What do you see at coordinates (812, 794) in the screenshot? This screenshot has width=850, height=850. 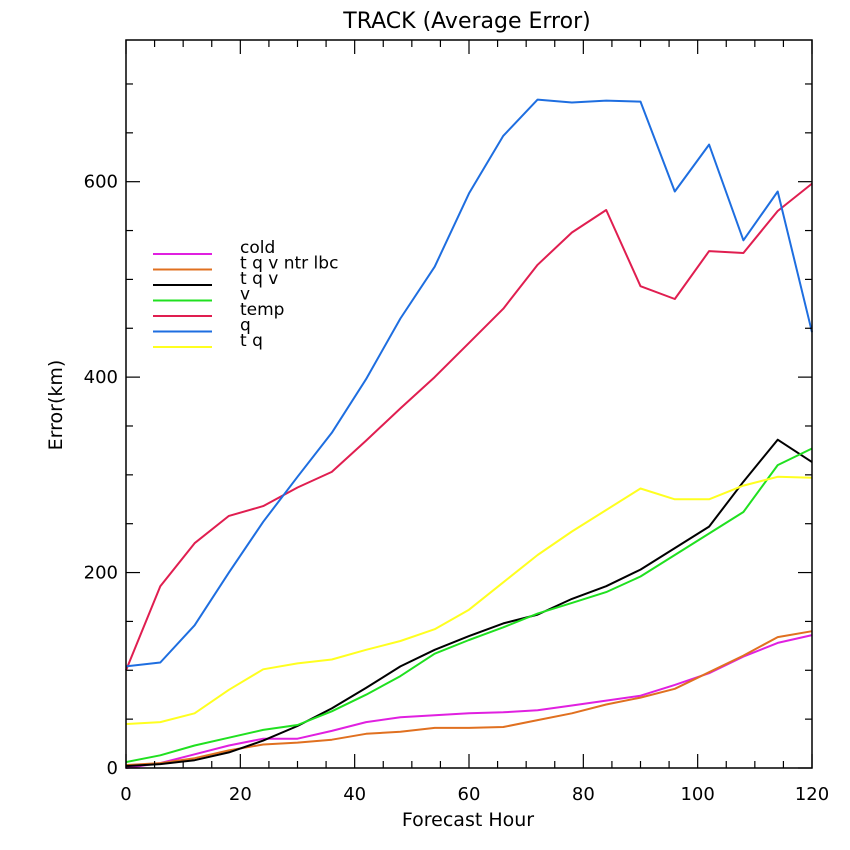 I see `x-tick-label: 120` at bounding box center [812, 794].